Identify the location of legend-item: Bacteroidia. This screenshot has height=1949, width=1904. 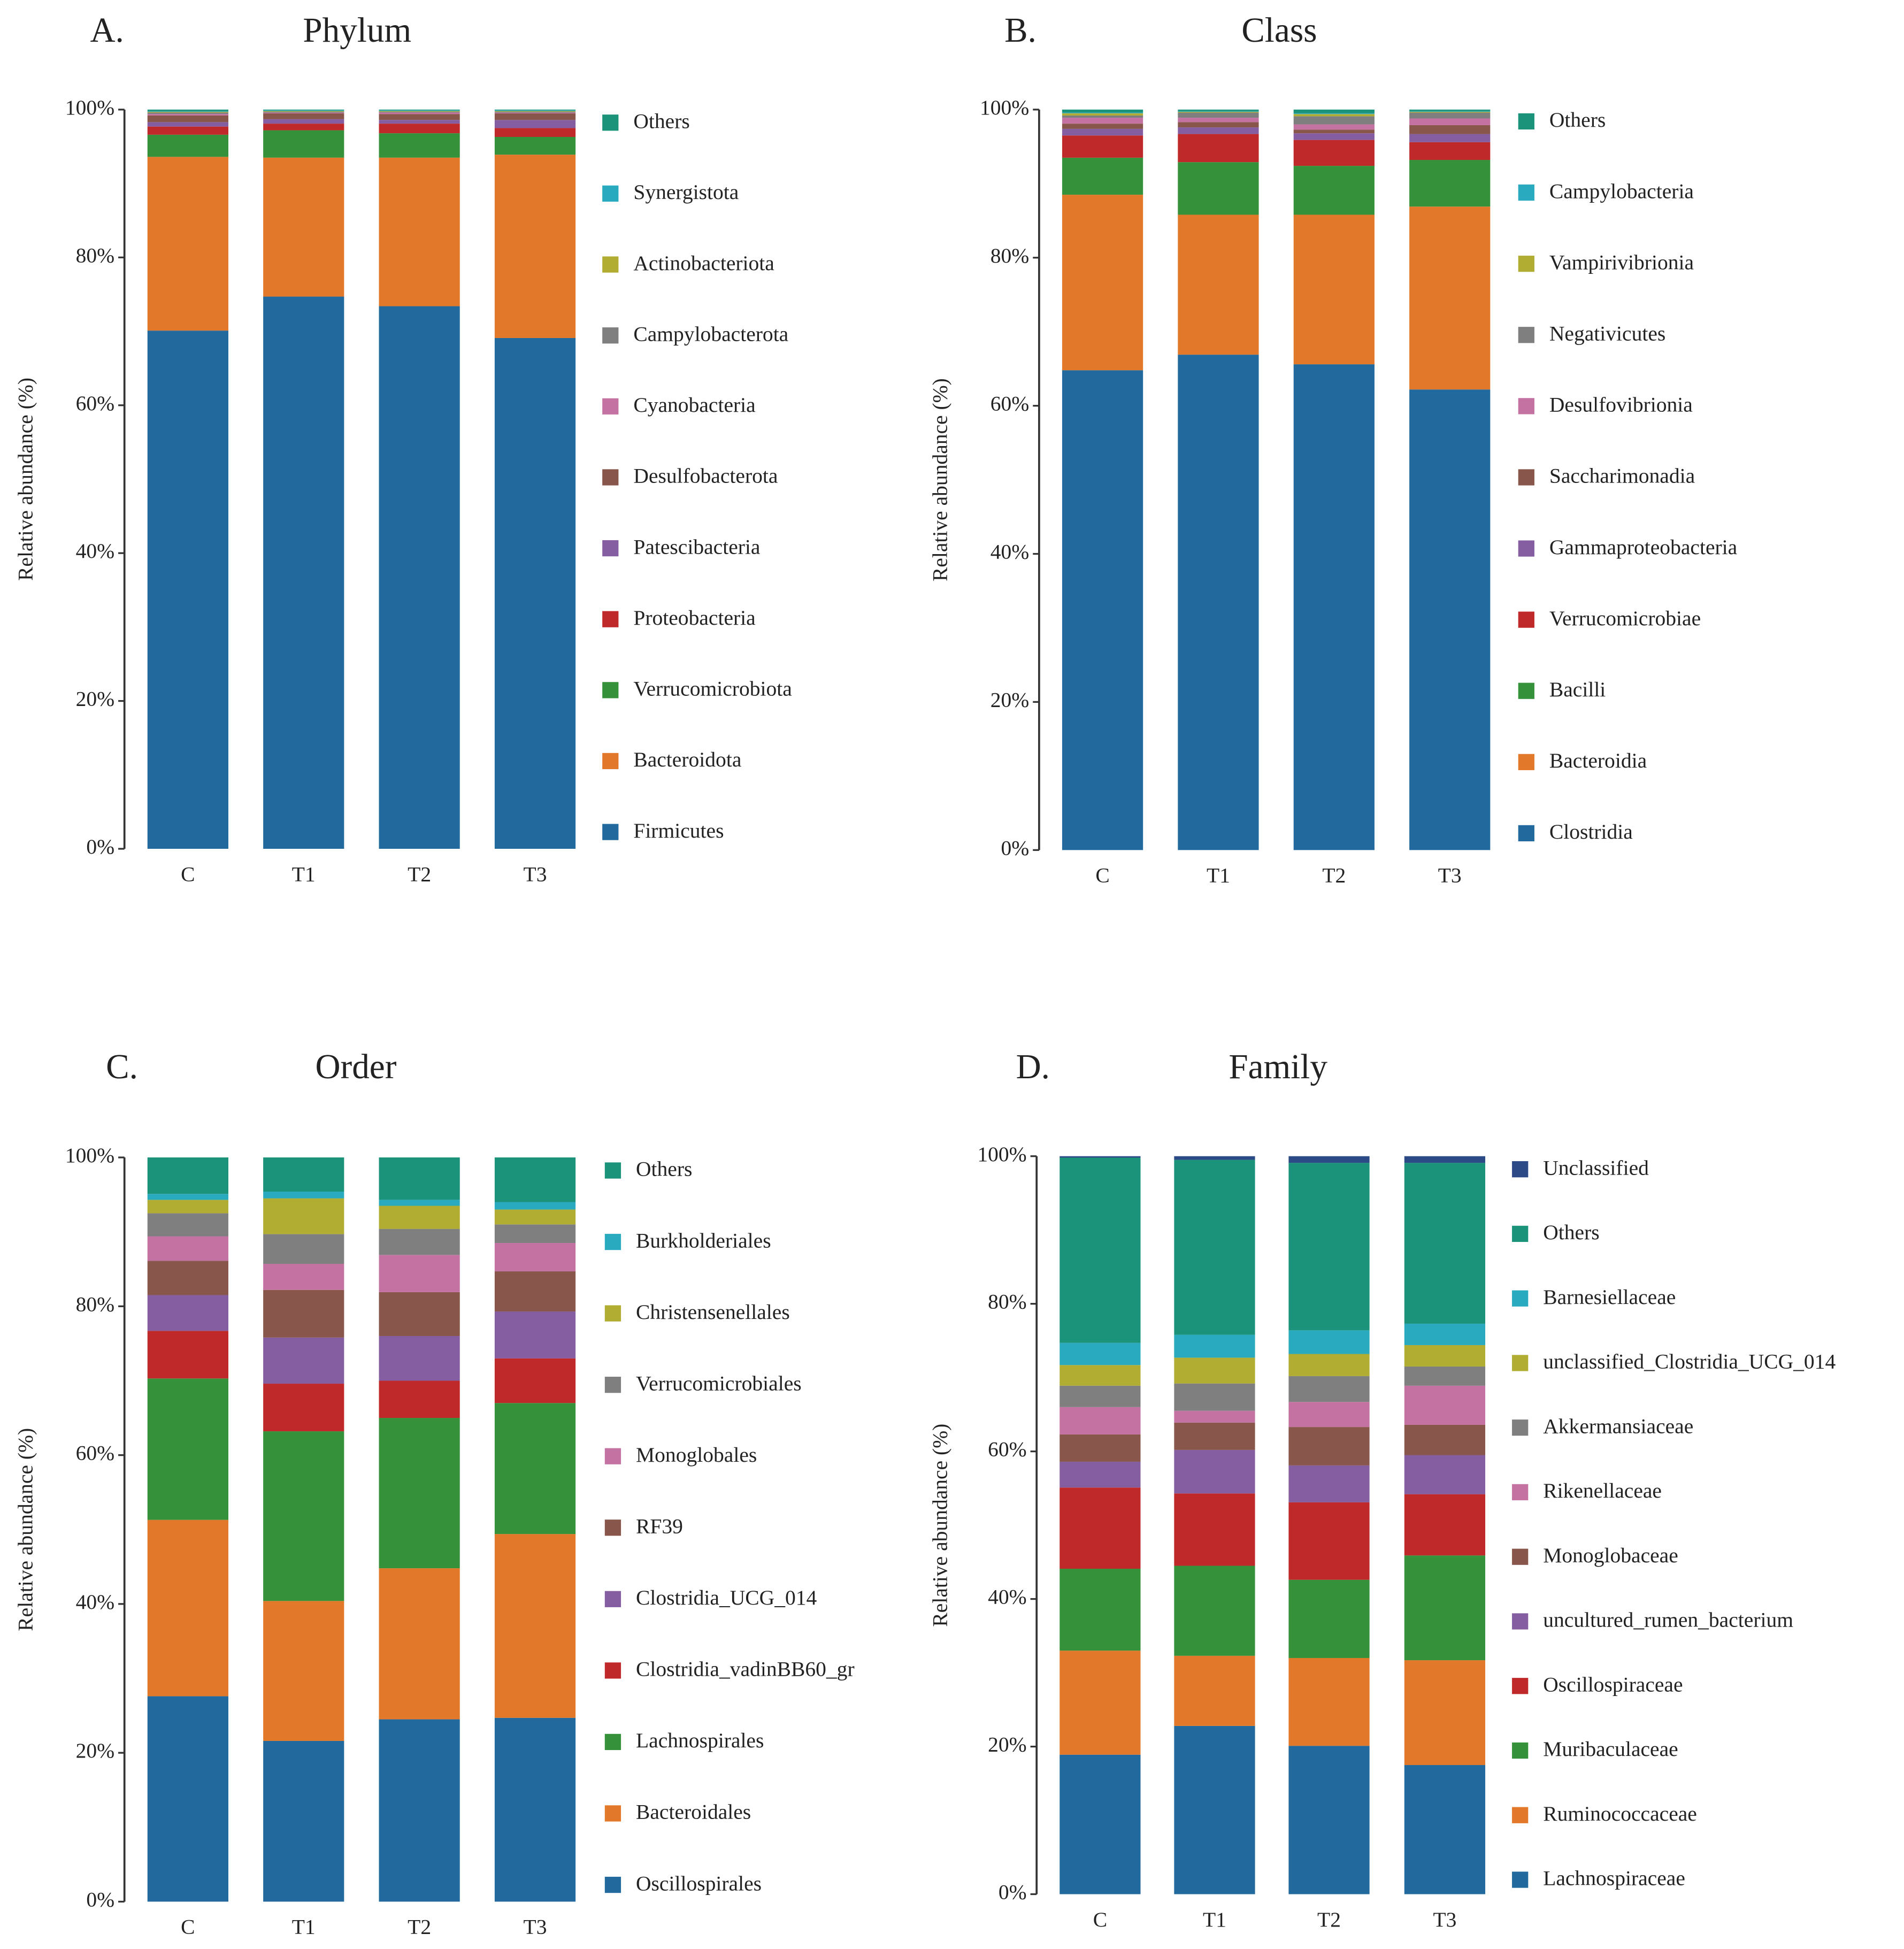
(1583, 760).